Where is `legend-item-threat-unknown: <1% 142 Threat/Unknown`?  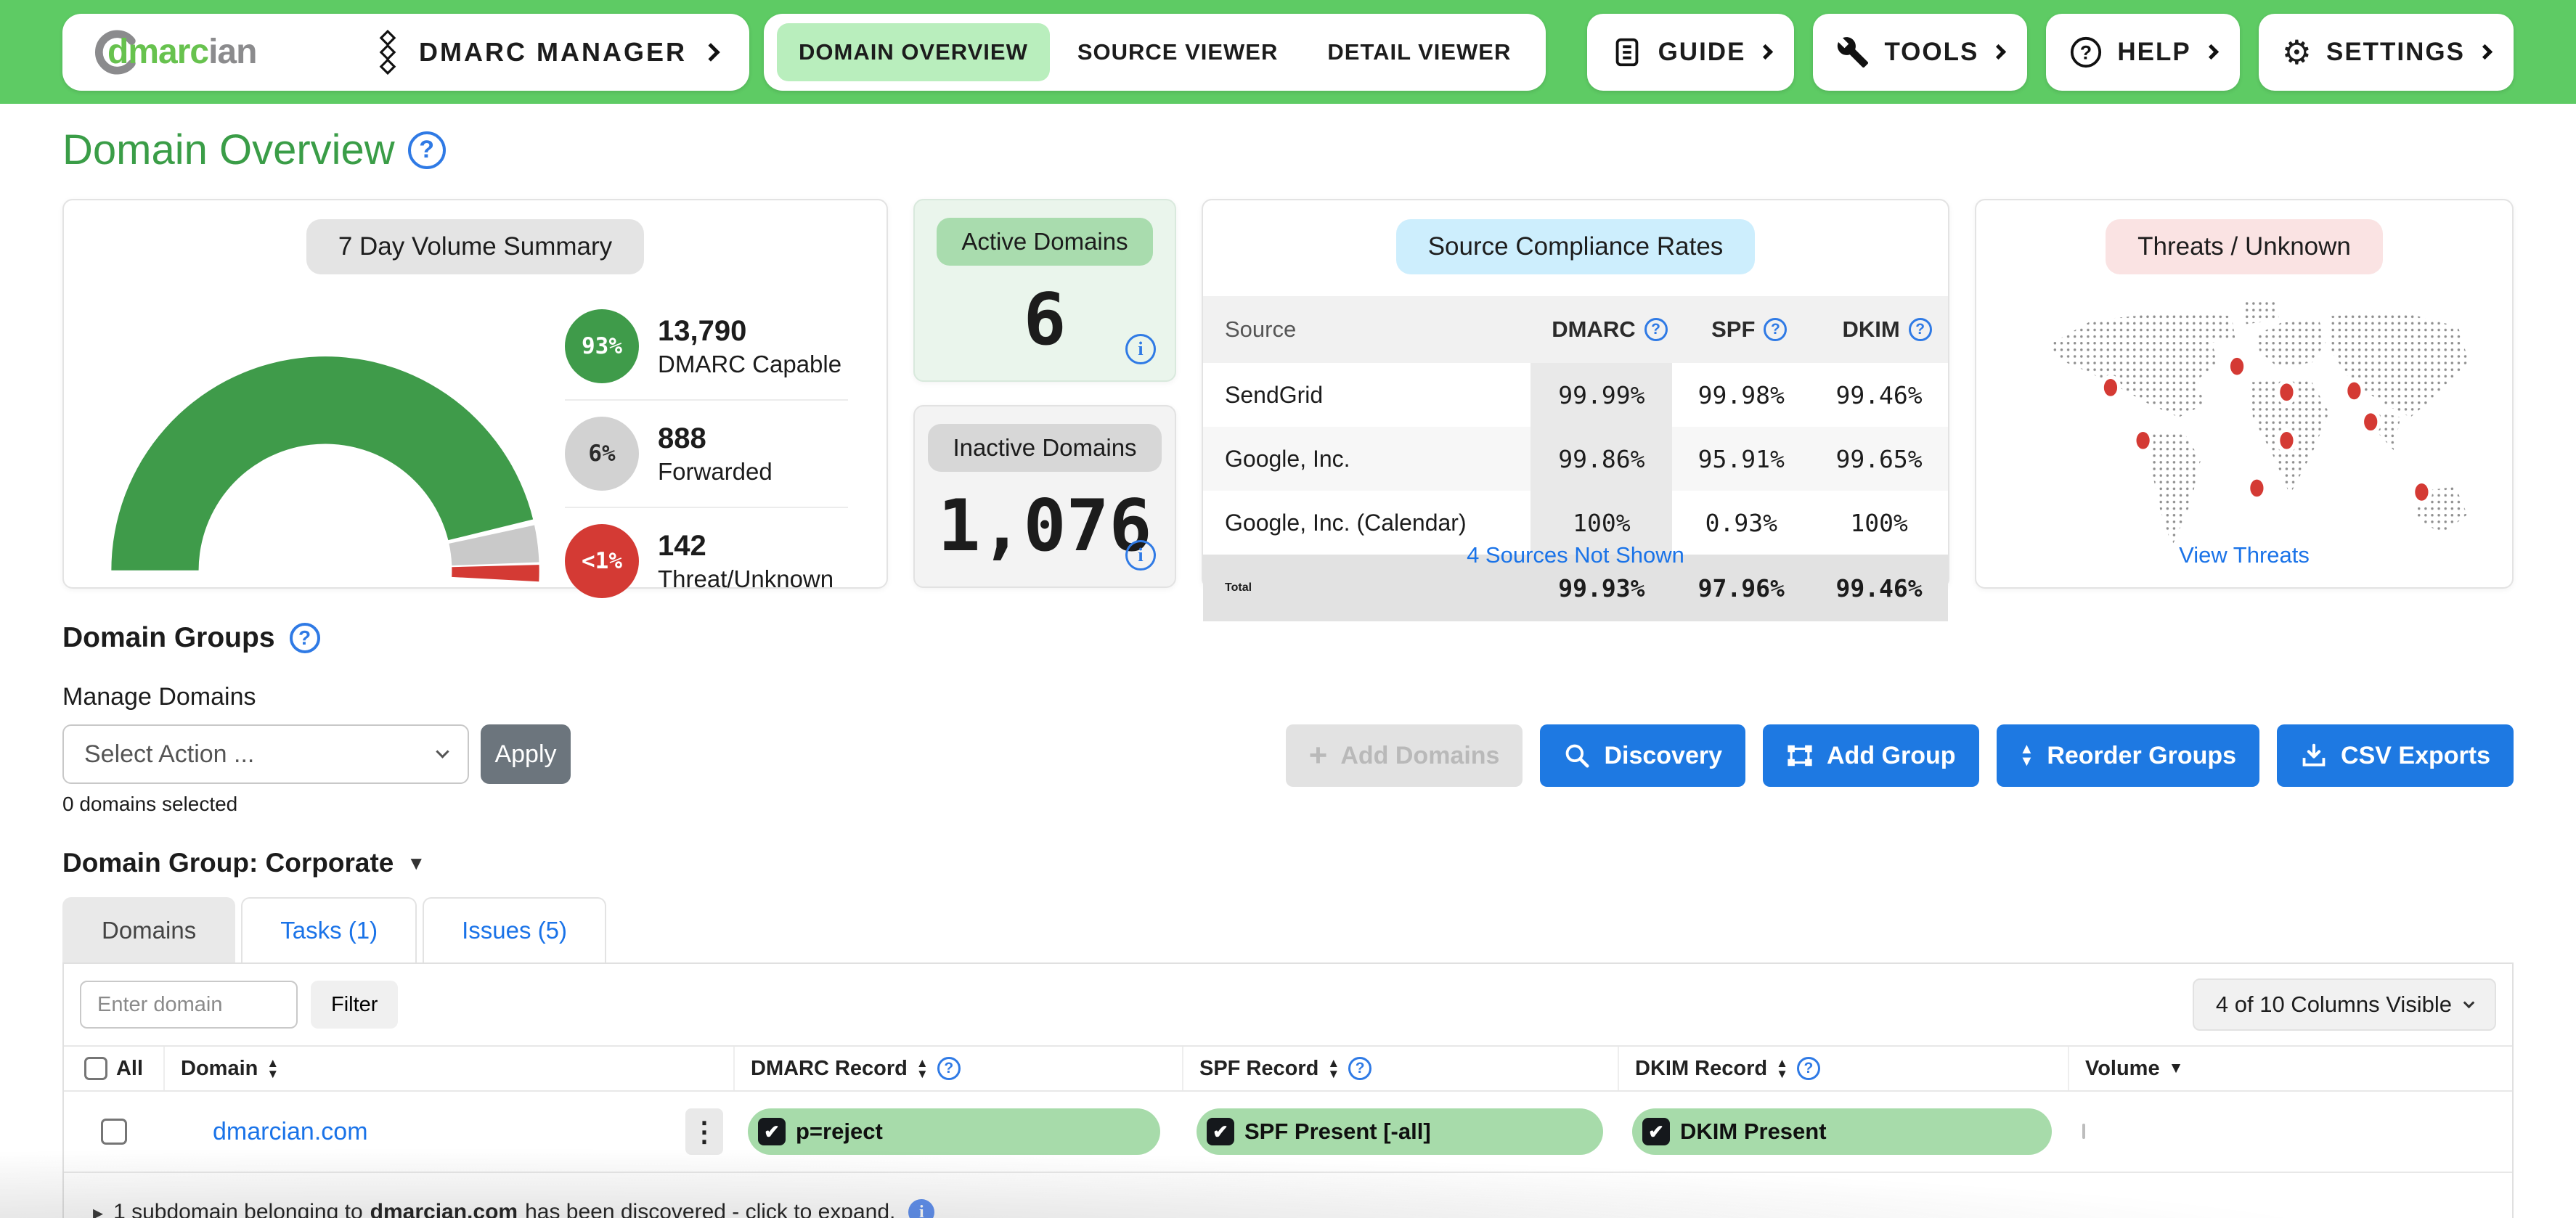
legend-item-threat-unknown: <1% 142 Threat/Unknown is located at coordinates (706, 560).